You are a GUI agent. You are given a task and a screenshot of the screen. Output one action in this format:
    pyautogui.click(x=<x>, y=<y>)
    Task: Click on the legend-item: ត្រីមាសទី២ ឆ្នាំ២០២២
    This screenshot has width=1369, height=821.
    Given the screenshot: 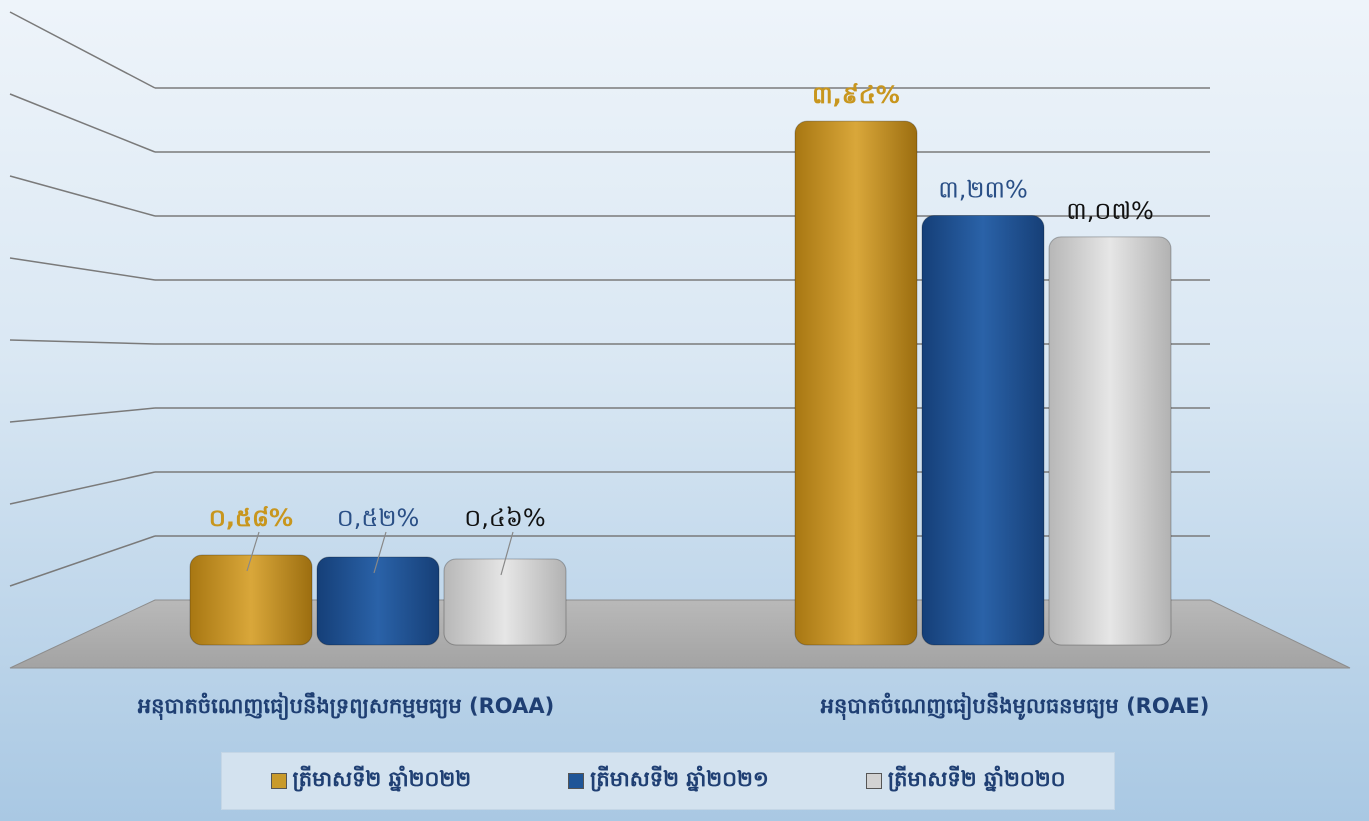 What is the action you would take?
    pyautogui.click(x=371, y=781)
    